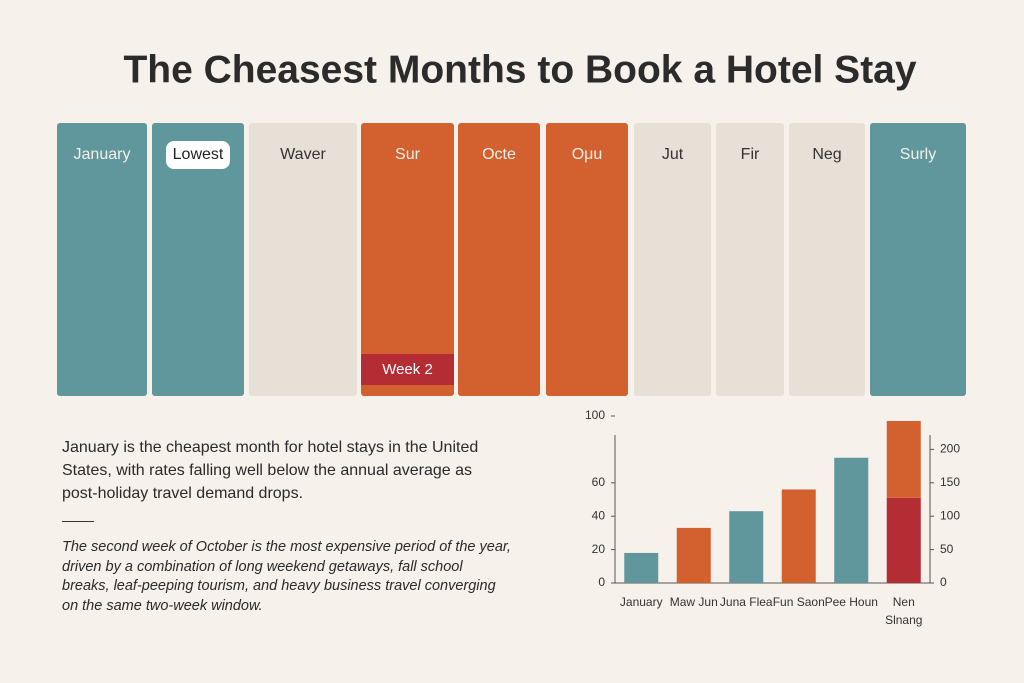 The width and height of the screenshot is (1024, 683). Describe the element at coordinates (746, 602) in the screenshot. I see `x-tick-label: Juna Flea` at that location.